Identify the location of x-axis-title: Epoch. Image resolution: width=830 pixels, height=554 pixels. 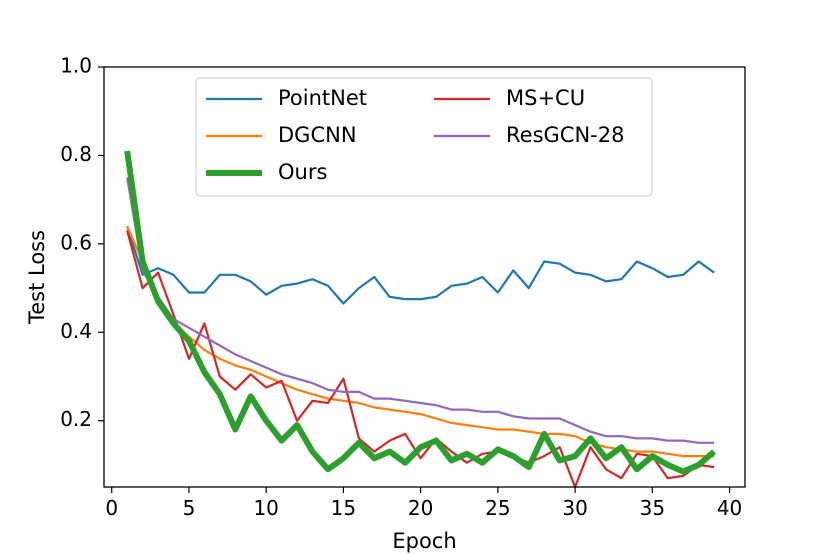
(424, 541).